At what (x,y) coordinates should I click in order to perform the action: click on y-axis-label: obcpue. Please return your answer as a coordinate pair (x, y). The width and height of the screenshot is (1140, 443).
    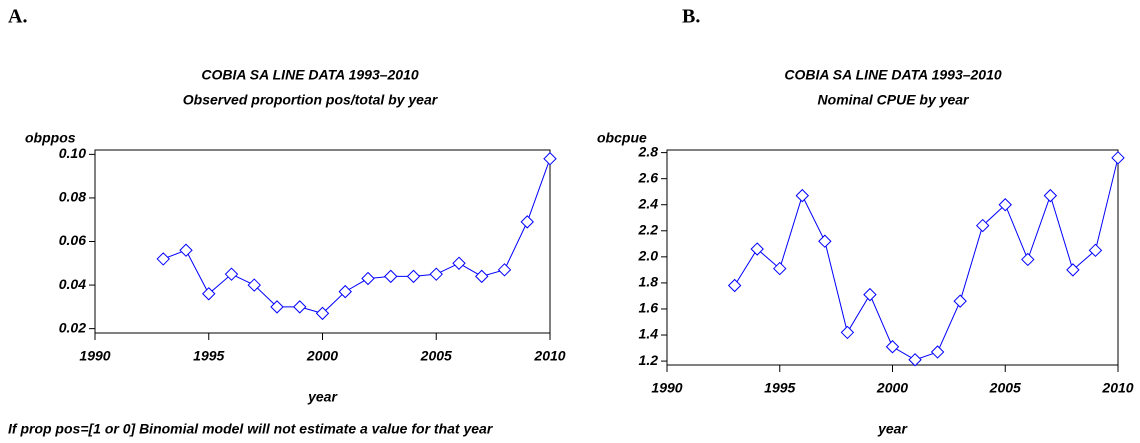
    Looking at the image, I should click on (622, 138).